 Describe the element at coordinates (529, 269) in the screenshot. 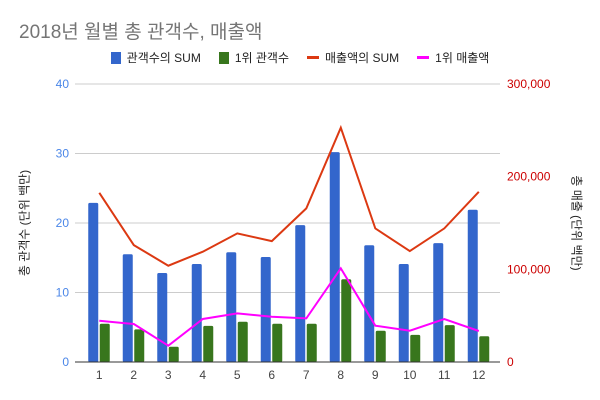

I see `y-right-tick-label: 100,000` at that location.